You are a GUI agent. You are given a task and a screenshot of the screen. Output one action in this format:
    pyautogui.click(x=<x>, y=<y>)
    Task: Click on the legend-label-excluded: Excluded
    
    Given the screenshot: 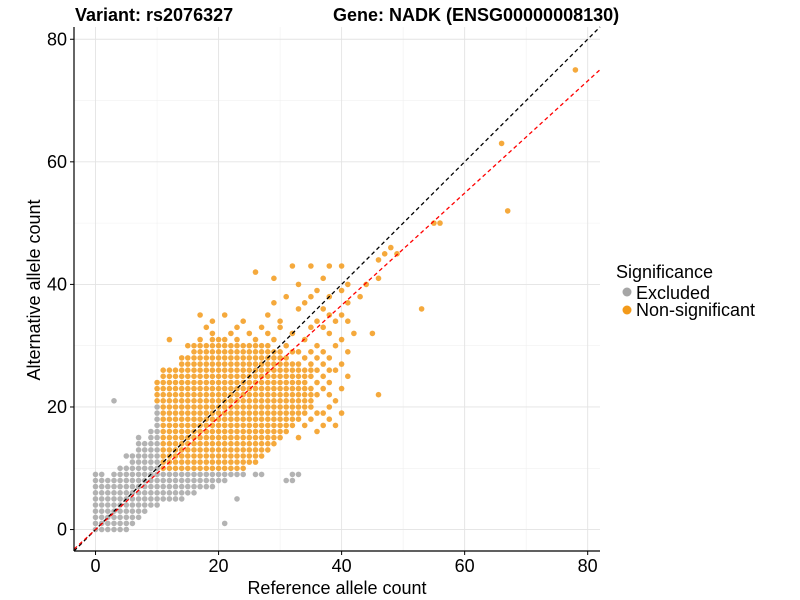 What is the action you would take?
    pyautogui.click(x=673, y=293)
    